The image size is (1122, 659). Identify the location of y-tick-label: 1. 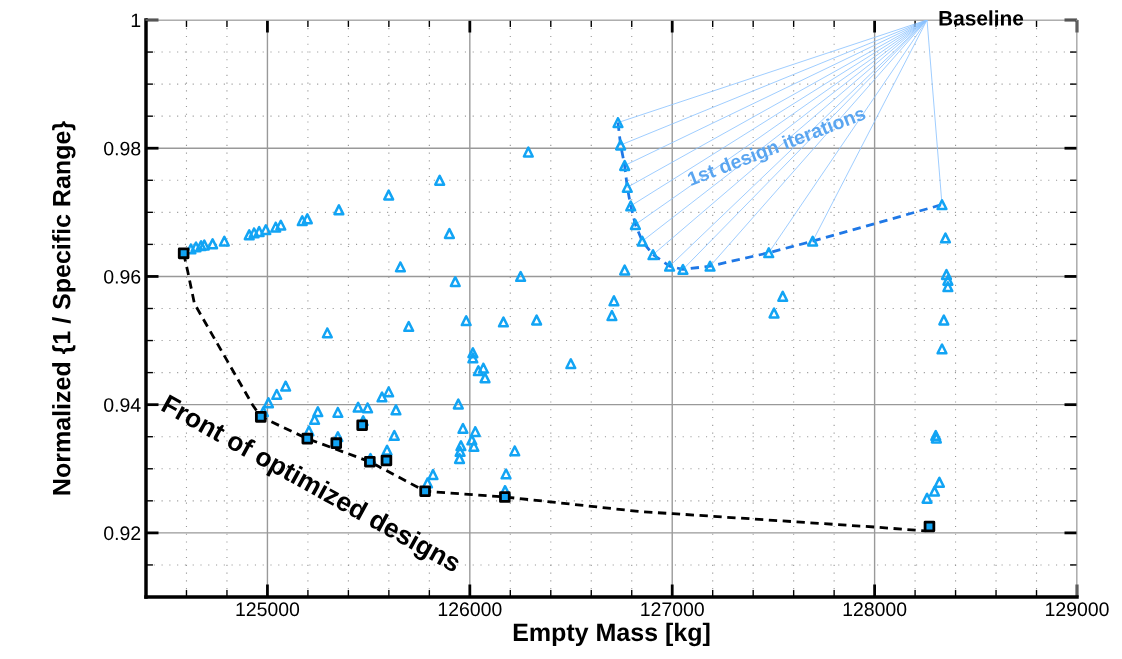
(136, 20).